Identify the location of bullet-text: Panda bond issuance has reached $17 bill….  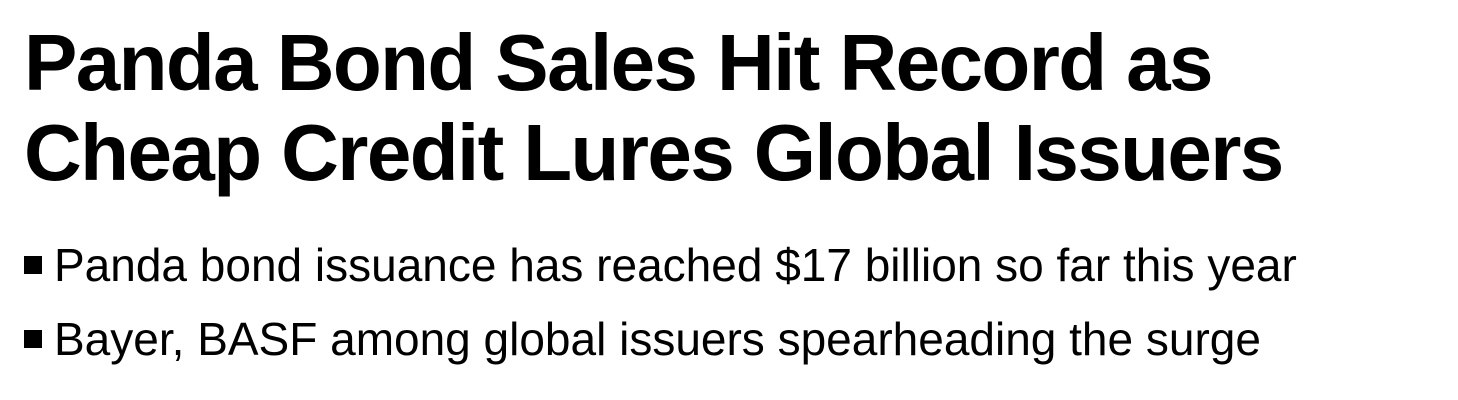
(675, 265).